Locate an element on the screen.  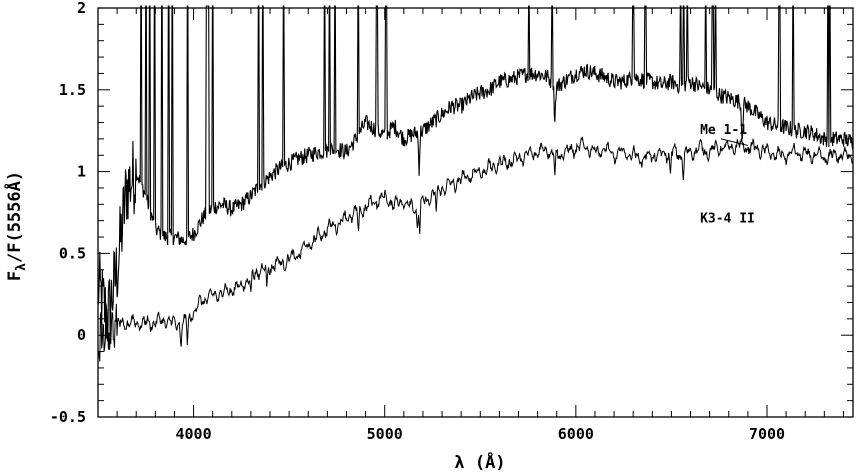
y-tick-label: 1 is located at coordinates (81, 172).